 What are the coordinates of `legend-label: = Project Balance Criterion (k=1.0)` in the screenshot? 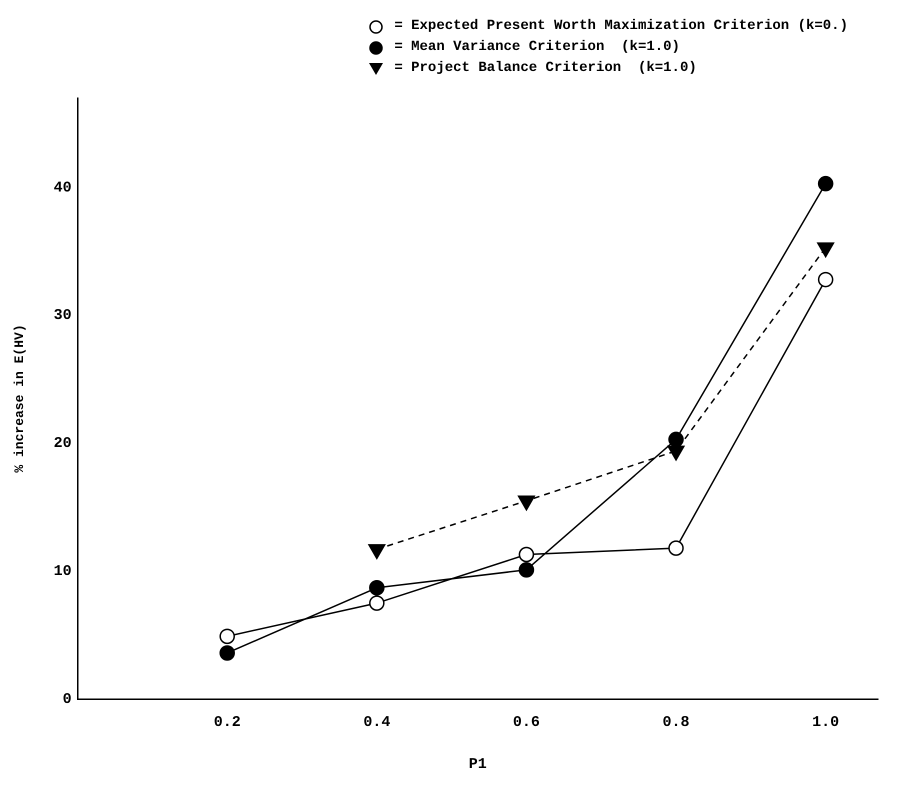 It's located at (545, 68).